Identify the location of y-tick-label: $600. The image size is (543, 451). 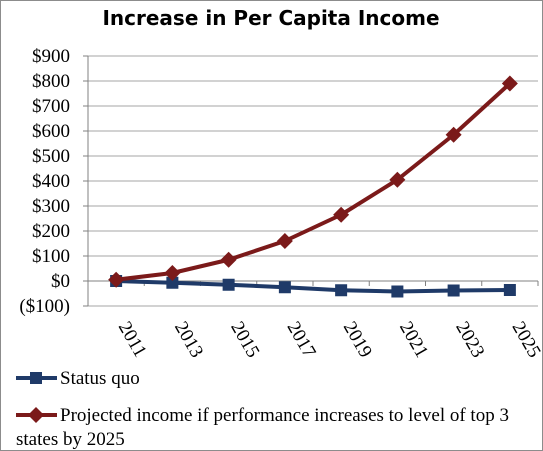
(51, 131).